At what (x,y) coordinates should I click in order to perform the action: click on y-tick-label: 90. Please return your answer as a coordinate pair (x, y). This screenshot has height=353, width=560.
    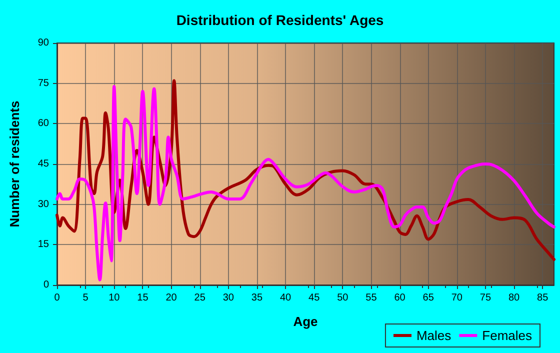
    Looking at the image, I should click on (44, 43).